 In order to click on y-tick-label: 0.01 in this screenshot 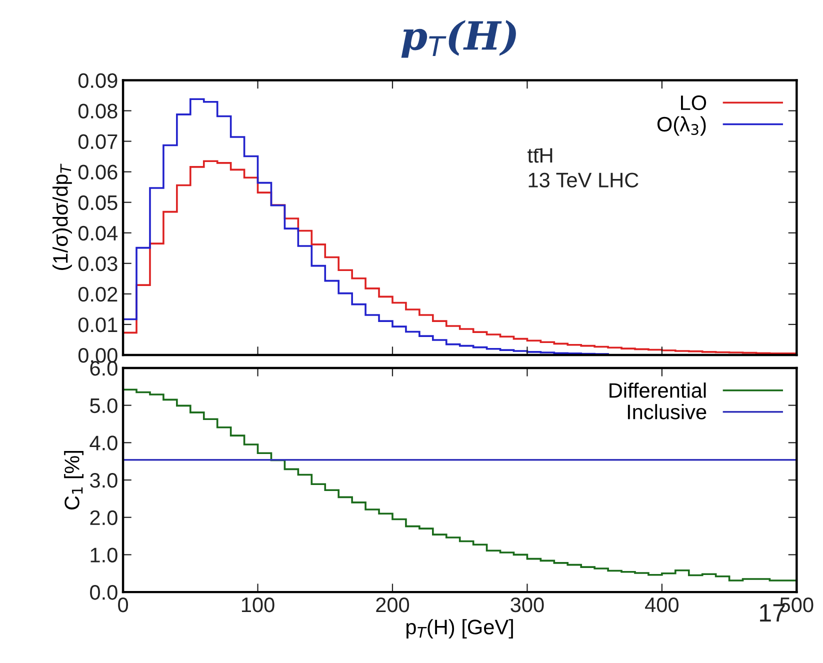, I will do `click(98, 324)`.